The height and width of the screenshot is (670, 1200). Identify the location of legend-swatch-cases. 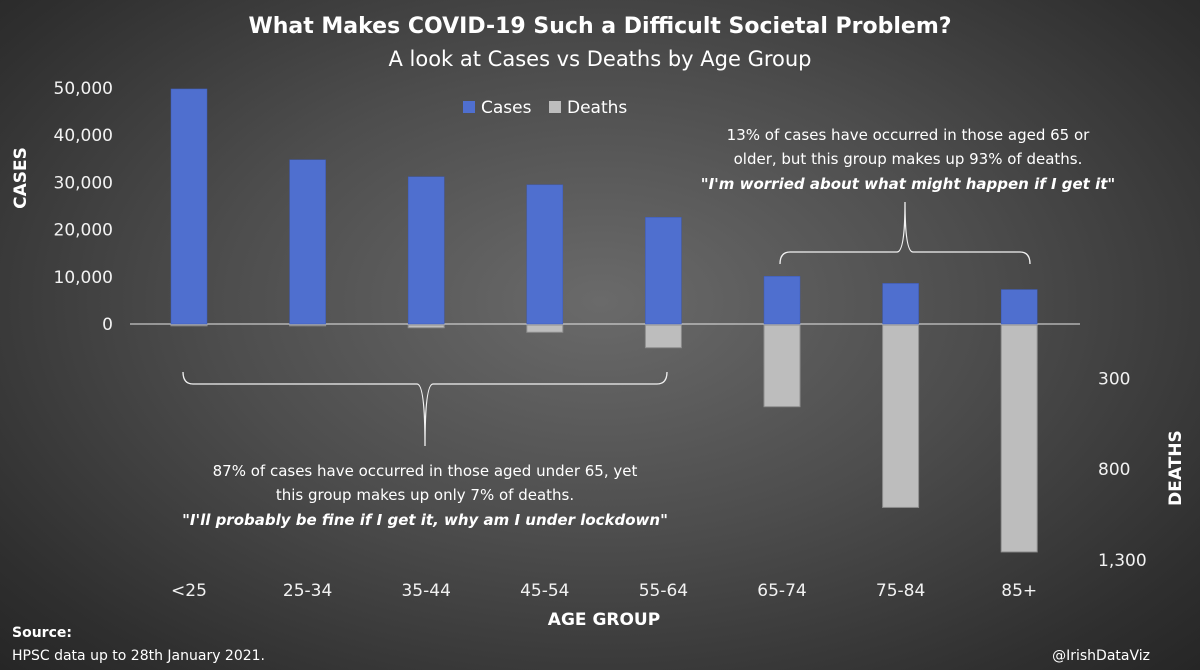
(469, 107).